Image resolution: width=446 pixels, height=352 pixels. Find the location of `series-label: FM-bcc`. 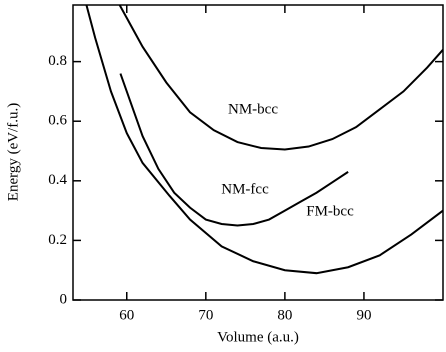

series-label: FM-bcc is located at coordinates (330, 211).